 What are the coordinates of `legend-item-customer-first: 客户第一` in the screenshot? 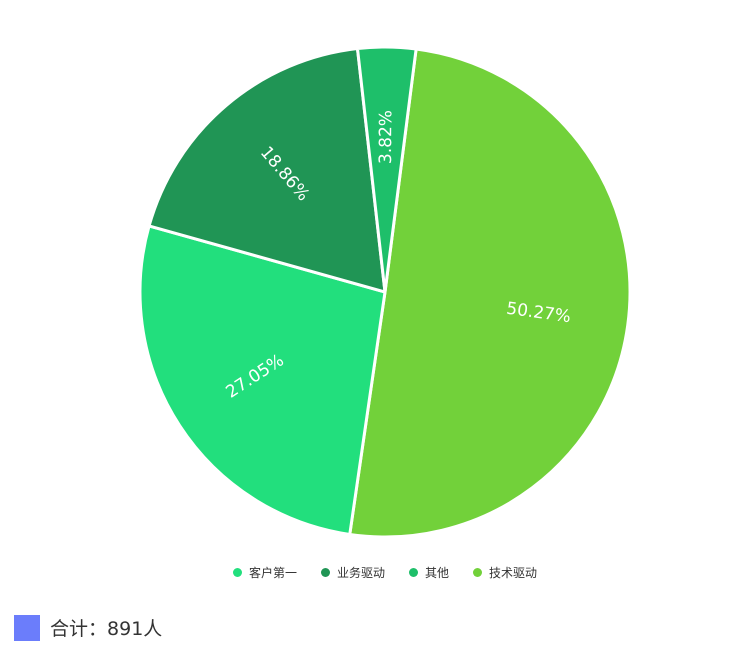 It's located at (264, 572).